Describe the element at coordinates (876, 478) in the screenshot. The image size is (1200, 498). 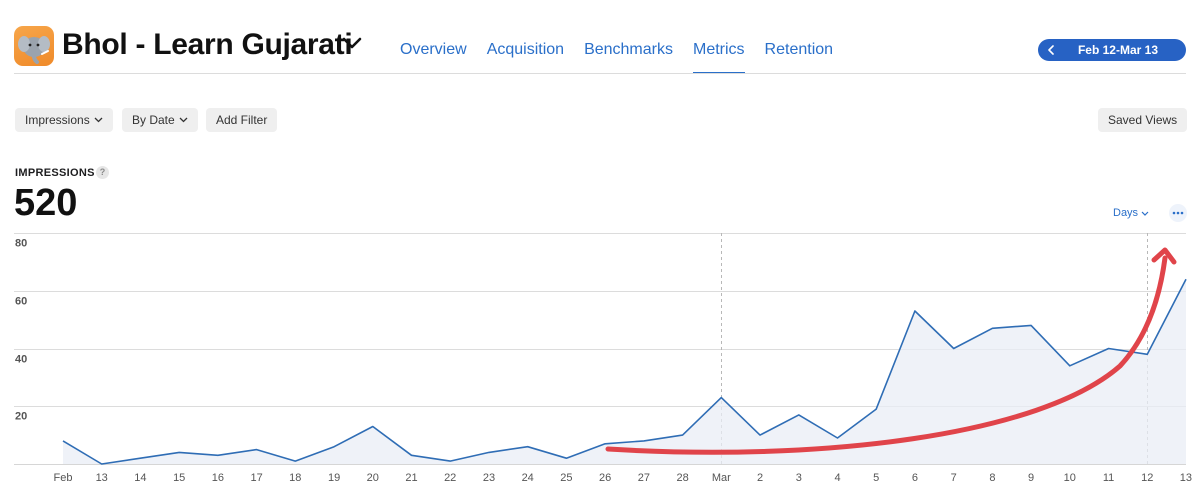
I see `x-tick-label: 5` at that location.